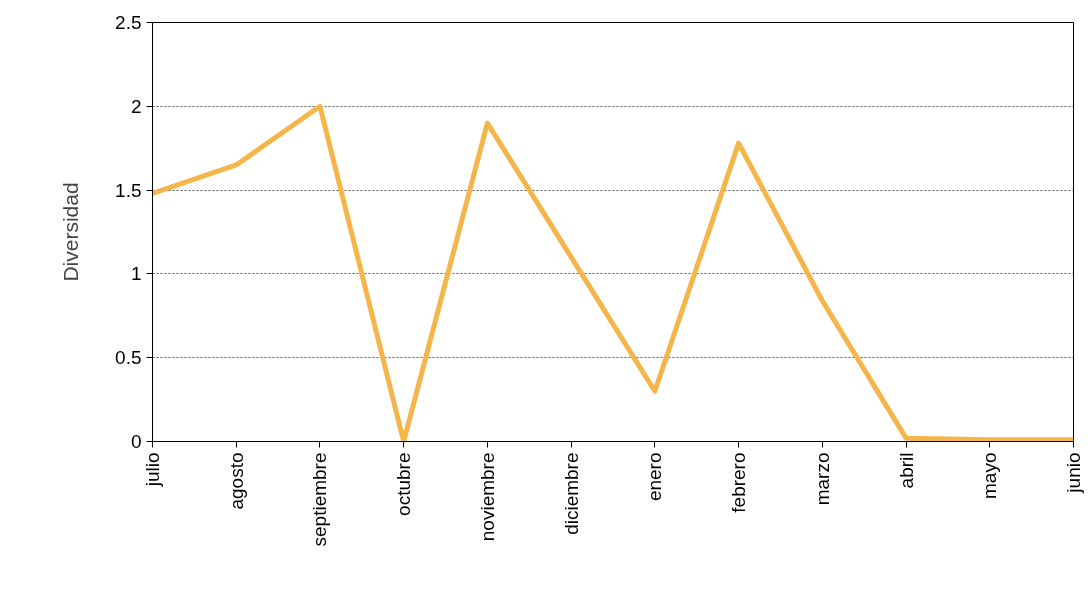 The image size is (1091, 596). Describe the element at coordinates (236, 481) in the screenshot. I see `x-tick-label: agosto` at that location.